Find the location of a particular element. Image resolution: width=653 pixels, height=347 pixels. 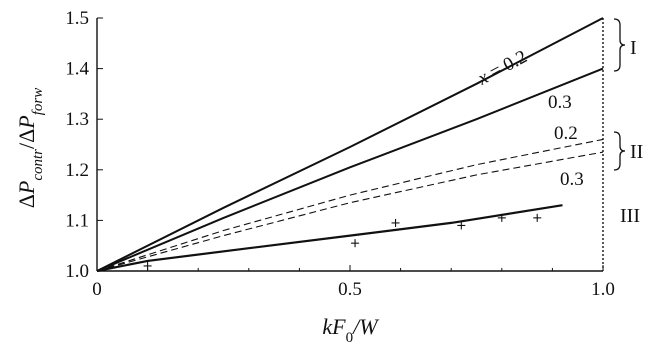

group-label-iii: III is located at coordinates (630, 216).